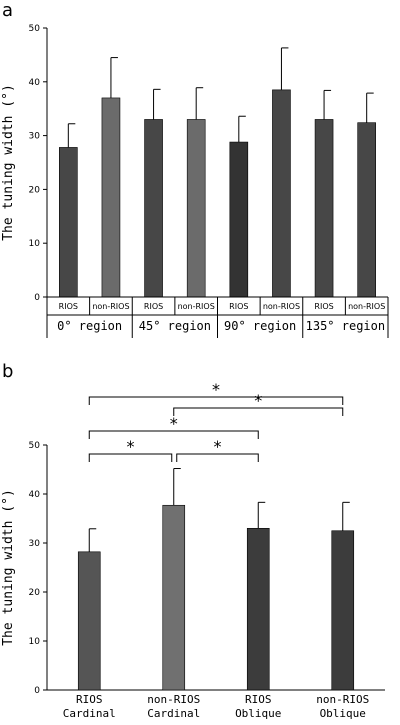 This screenshot has width=400, height=725. Describe the element at coordinates (7, 10) in the screenshot. I see `panel-a-letter: a` at that location.